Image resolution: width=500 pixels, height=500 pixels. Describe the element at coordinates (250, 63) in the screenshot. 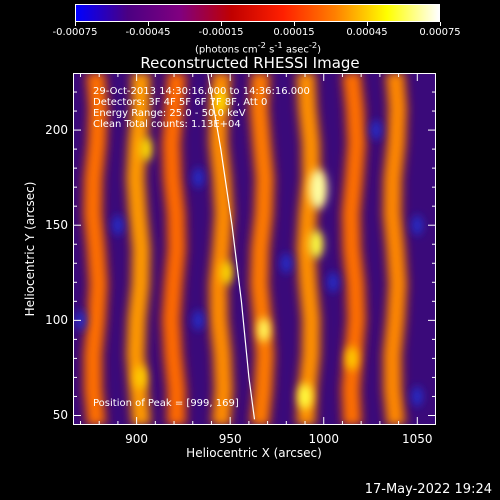

I see `chart-title: Reconstructed RHESSI Image` at that location.